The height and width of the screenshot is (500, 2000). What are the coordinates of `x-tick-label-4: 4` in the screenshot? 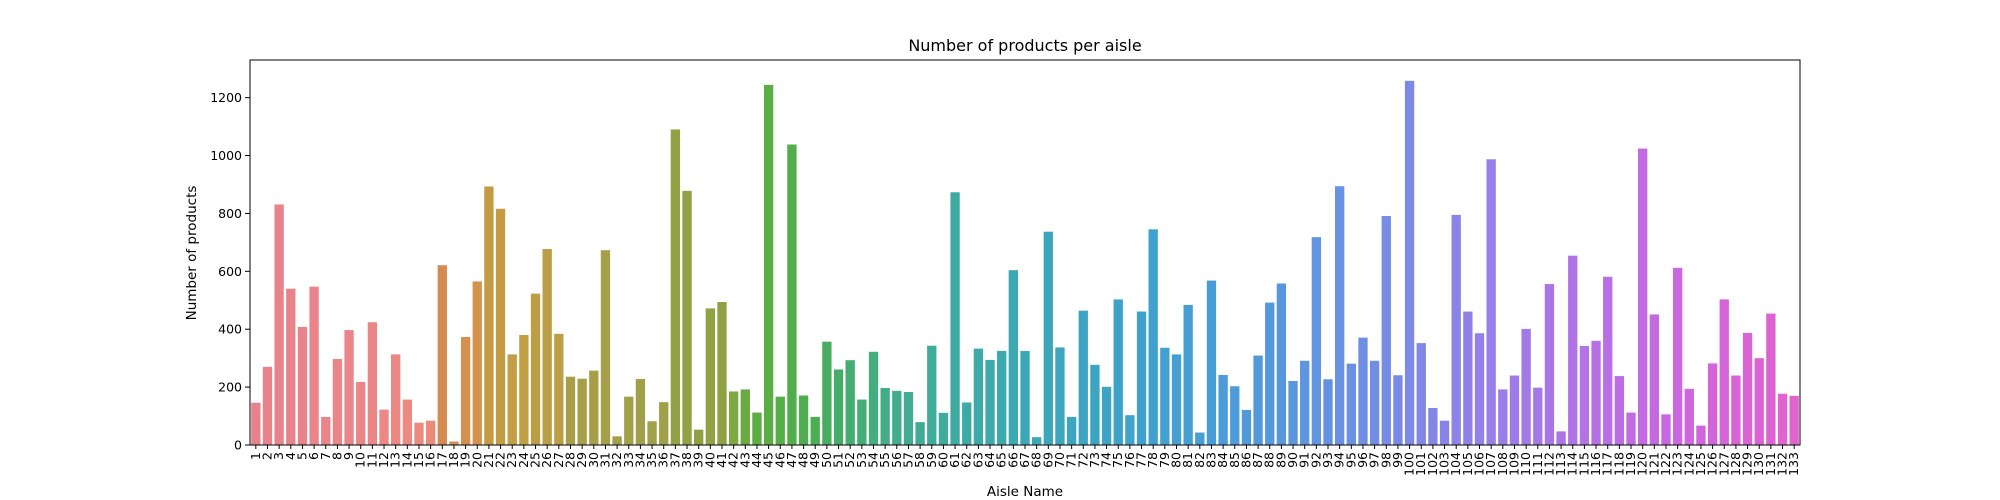 It's located at (290, 456).